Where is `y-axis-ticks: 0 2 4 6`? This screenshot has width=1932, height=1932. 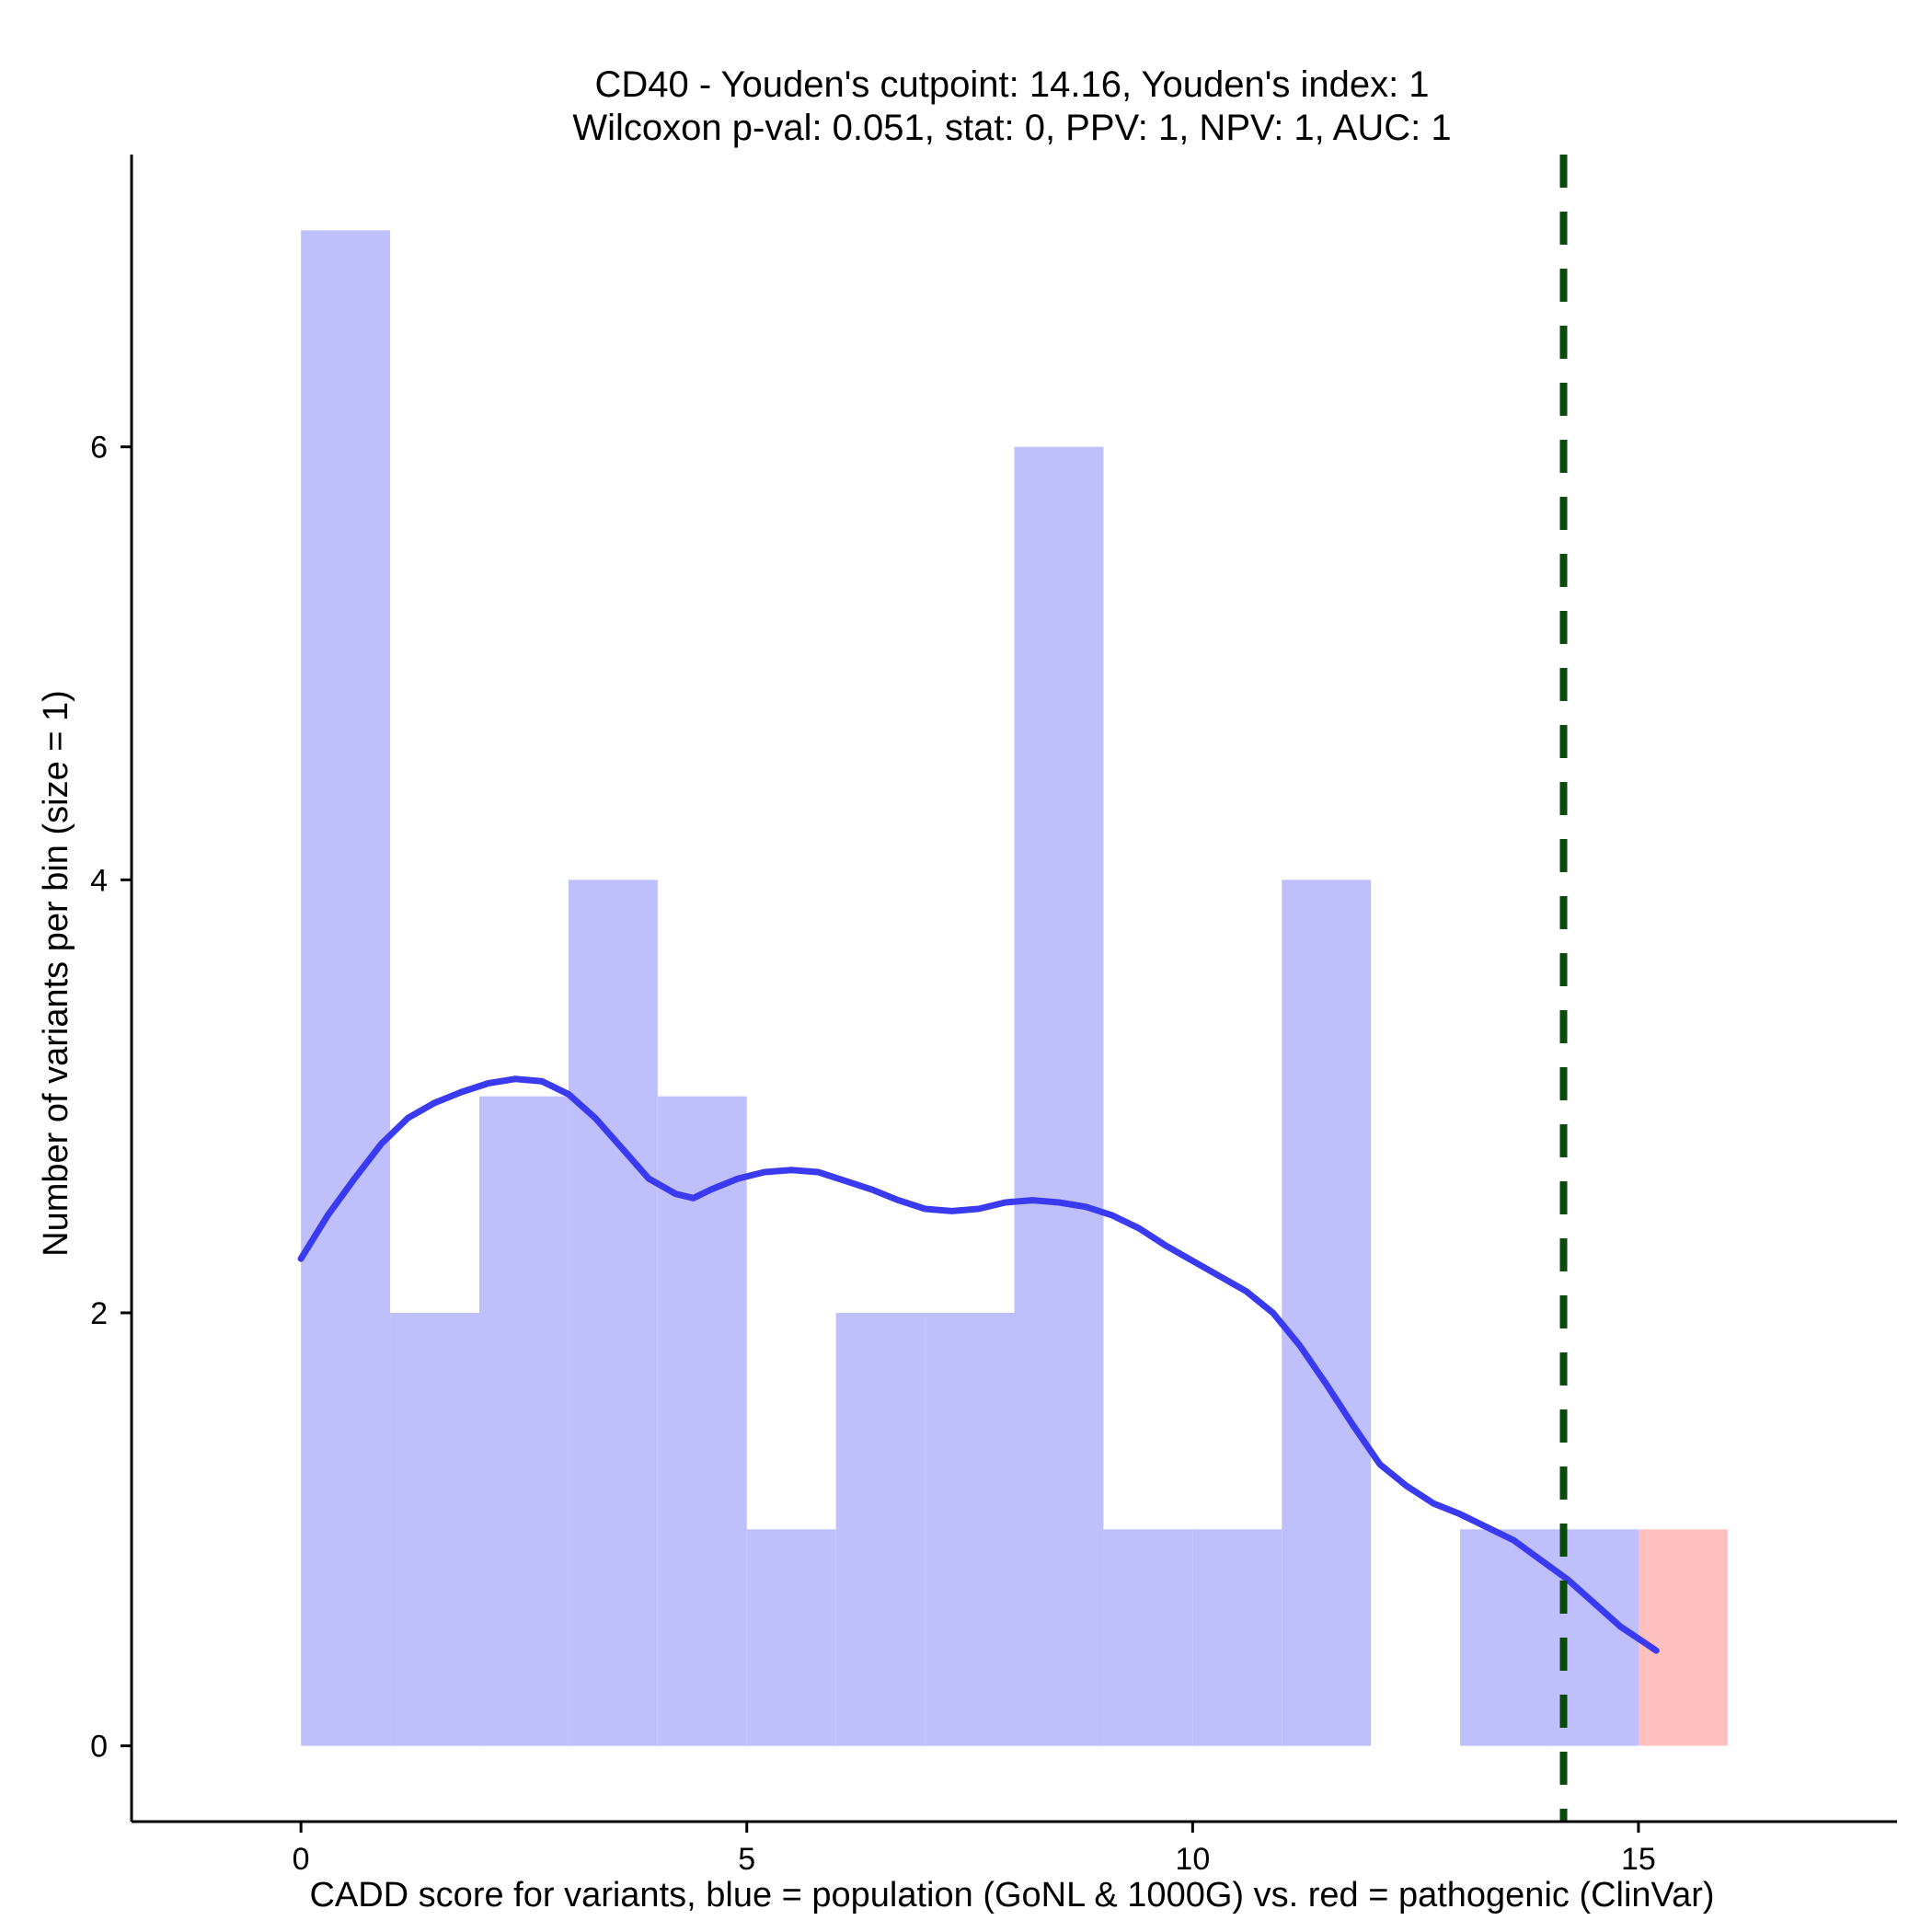
y-axis-ticks: 0 2 4 6 is located at coordinates (111, 1098).